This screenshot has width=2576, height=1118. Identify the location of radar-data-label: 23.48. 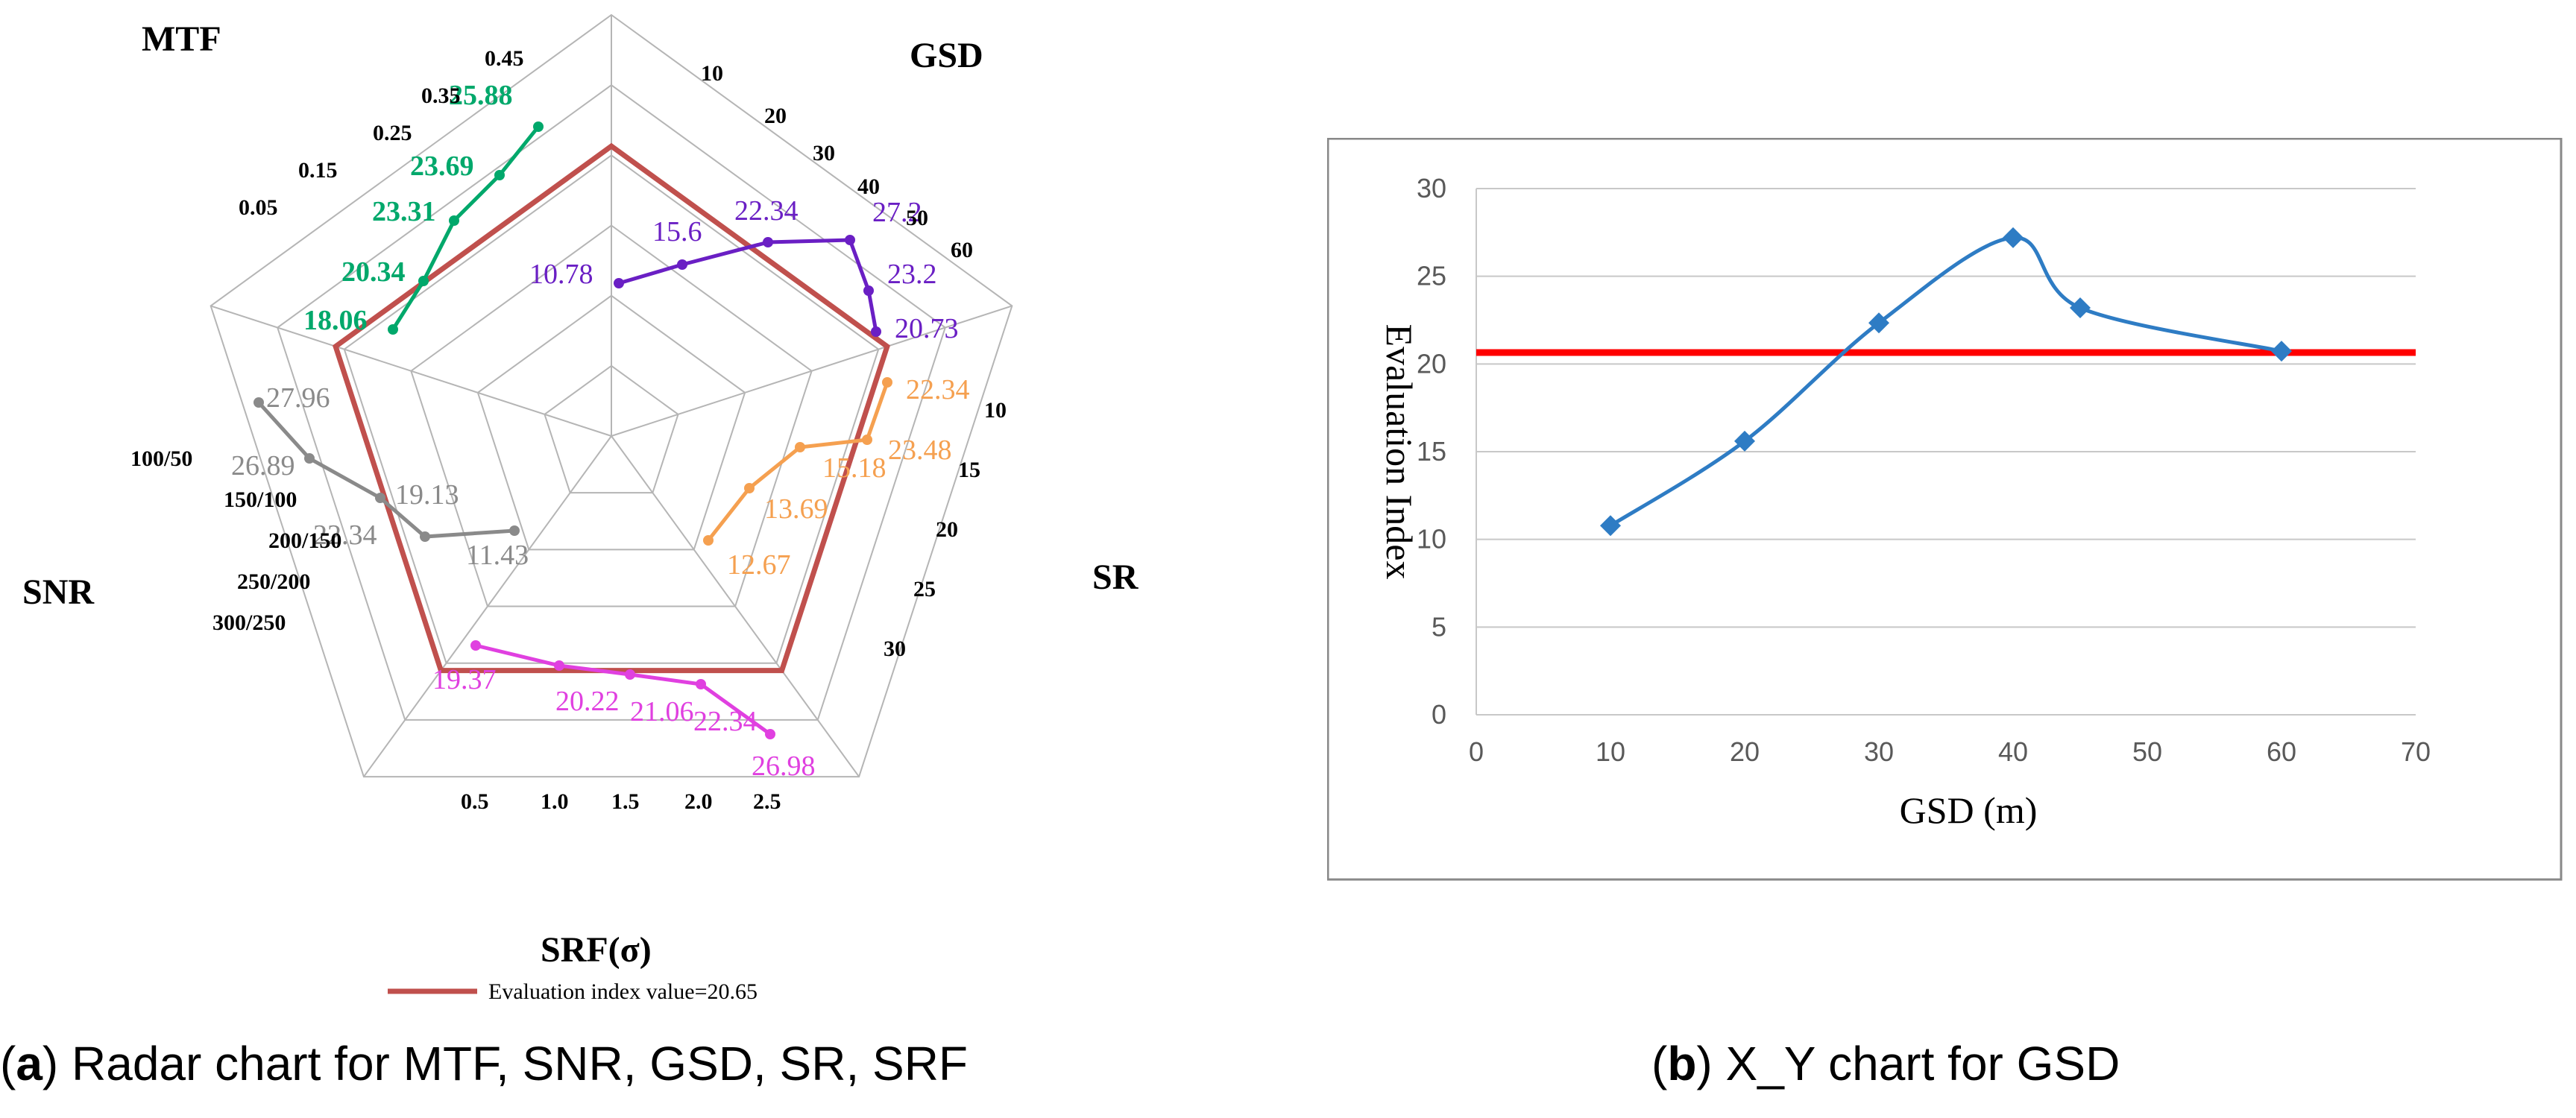
(920, 450).